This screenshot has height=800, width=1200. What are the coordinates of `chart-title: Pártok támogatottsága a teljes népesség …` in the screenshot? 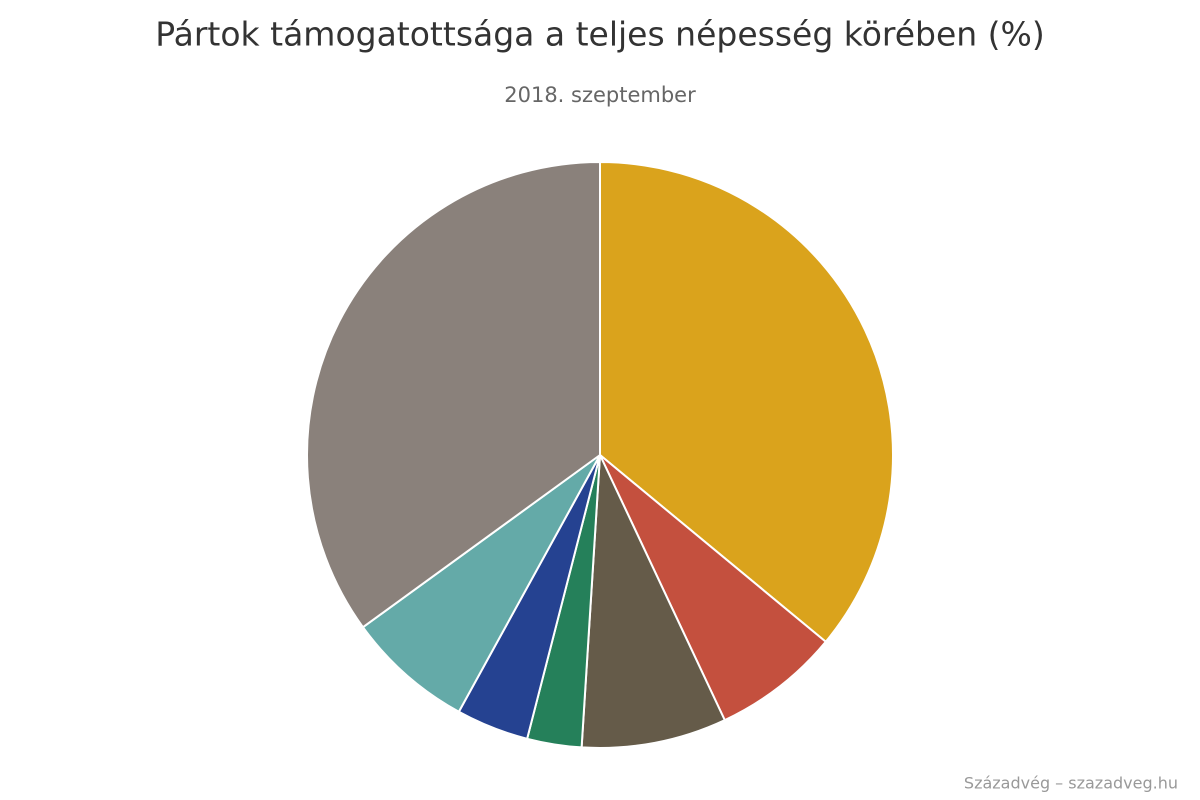 It's located at (600, 34).